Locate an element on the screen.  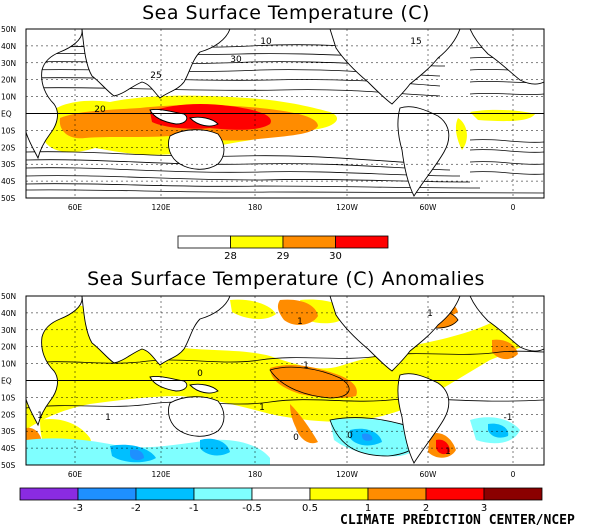
anomaly-colorbar-label: -3 is located at coordinates (78, 508).